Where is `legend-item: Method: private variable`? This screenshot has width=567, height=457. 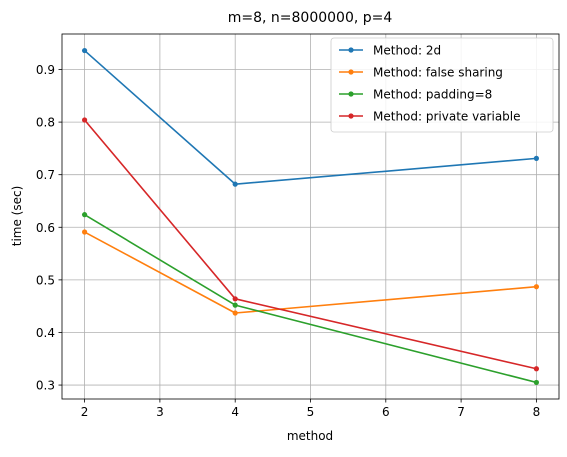
legend-item: Method: private variable is located at coordinates (430, 117).